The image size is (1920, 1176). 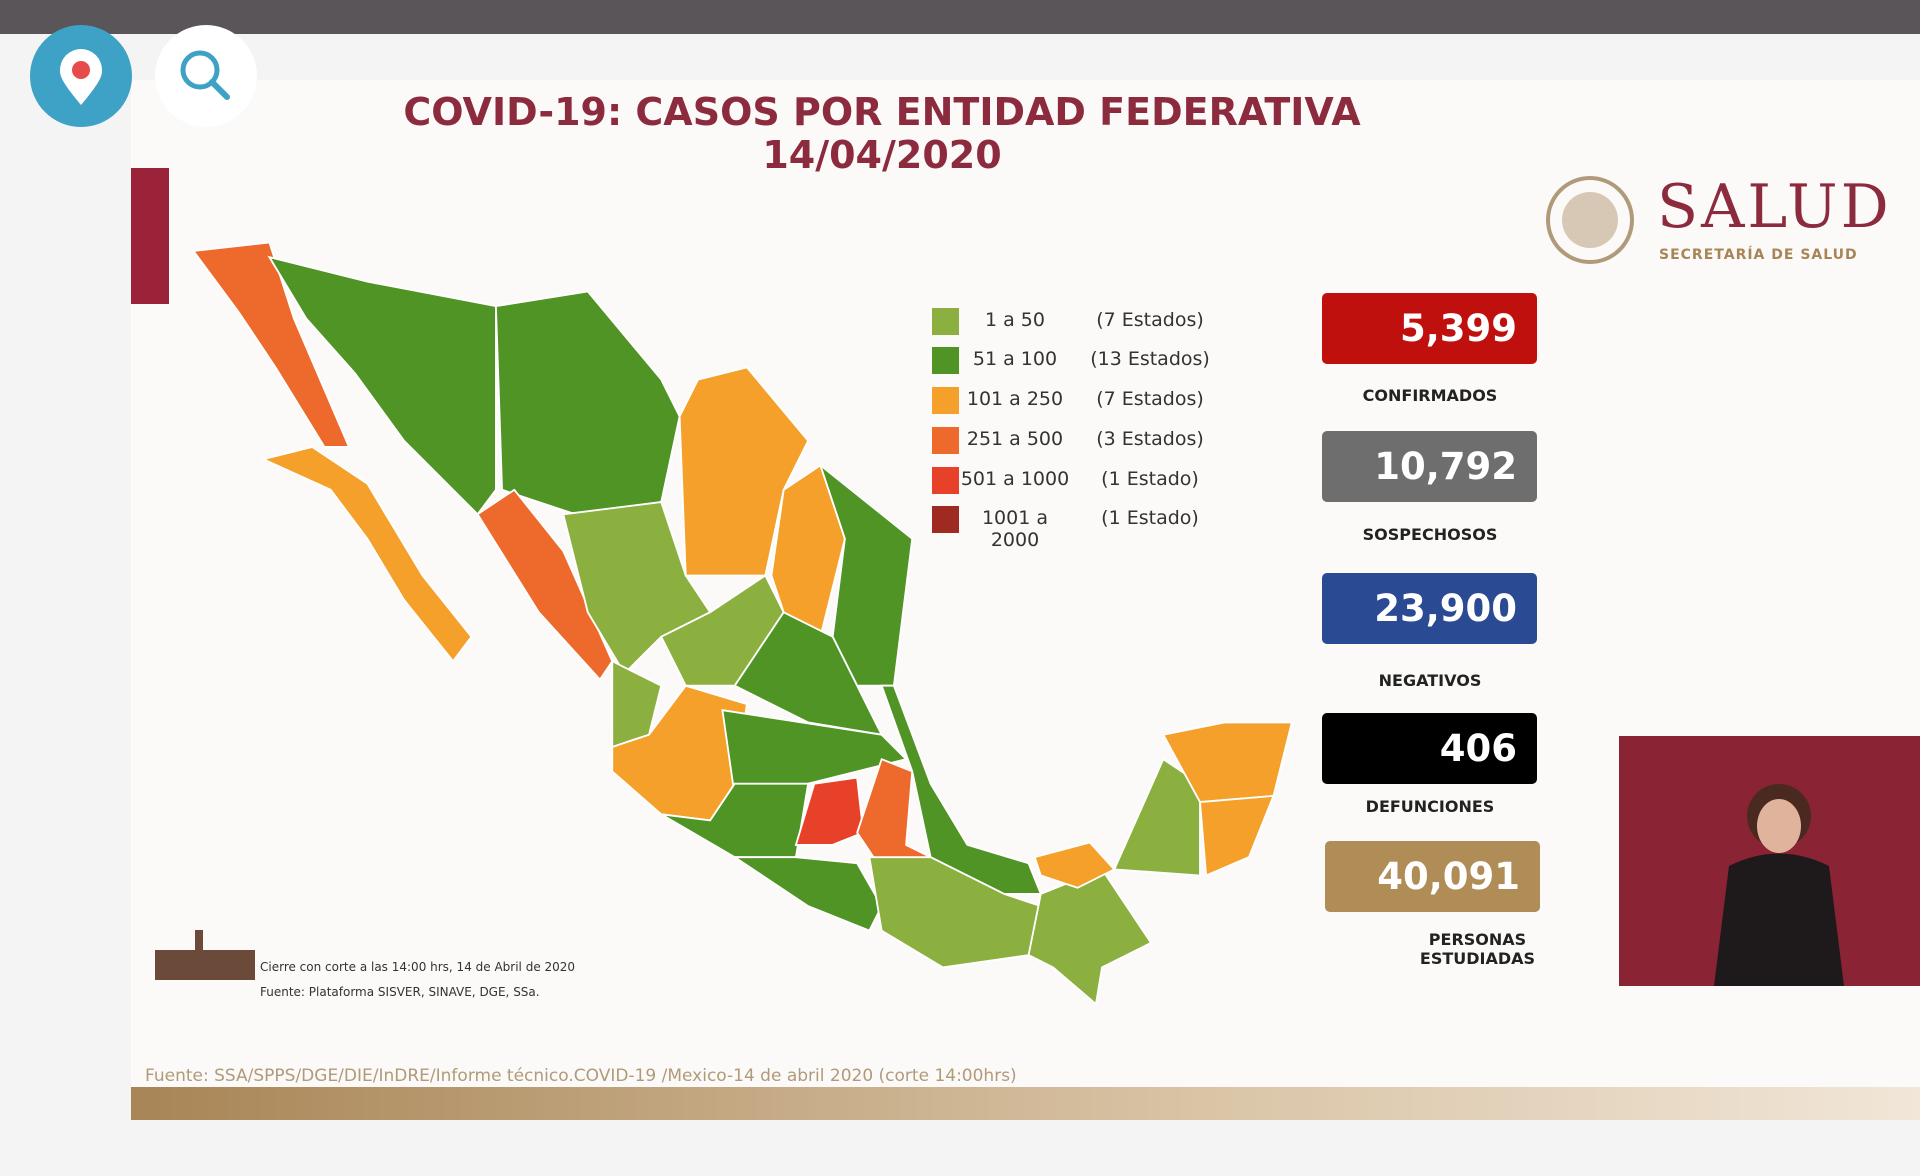 I want to click on legend-range: 1001 a 2000, so click(x=1015, y=529).